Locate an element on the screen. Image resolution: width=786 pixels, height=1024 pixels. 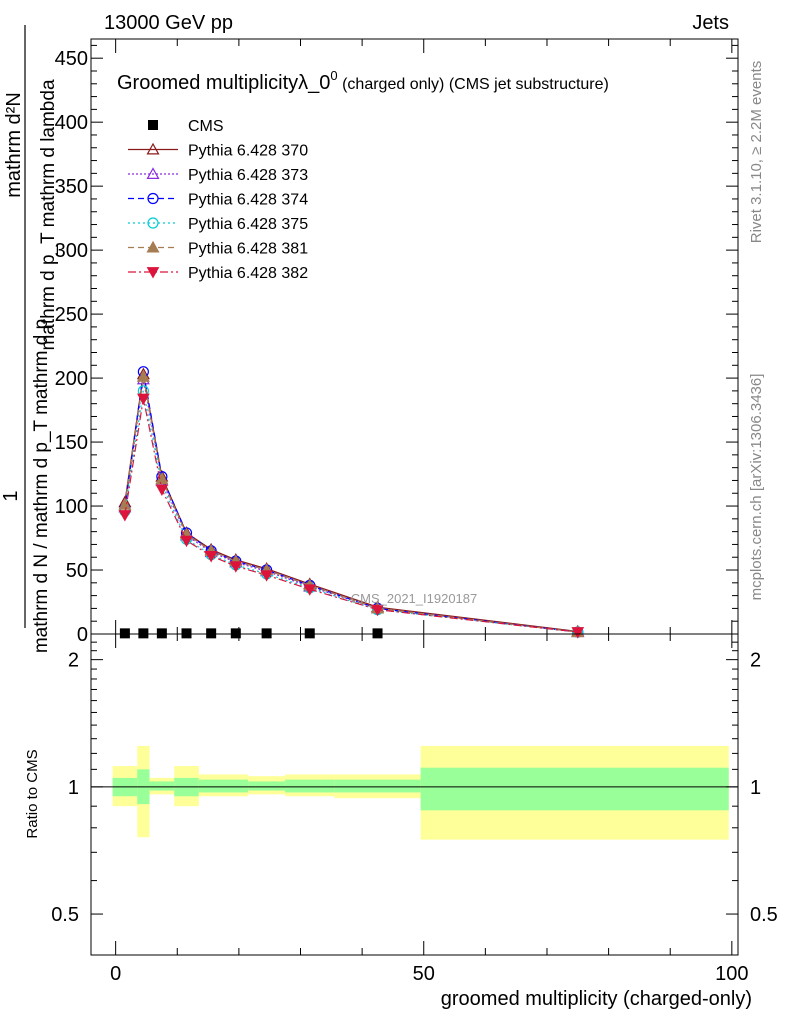
legend-entry: Pythia 6.428 382 is located at coordinates (218, 273).